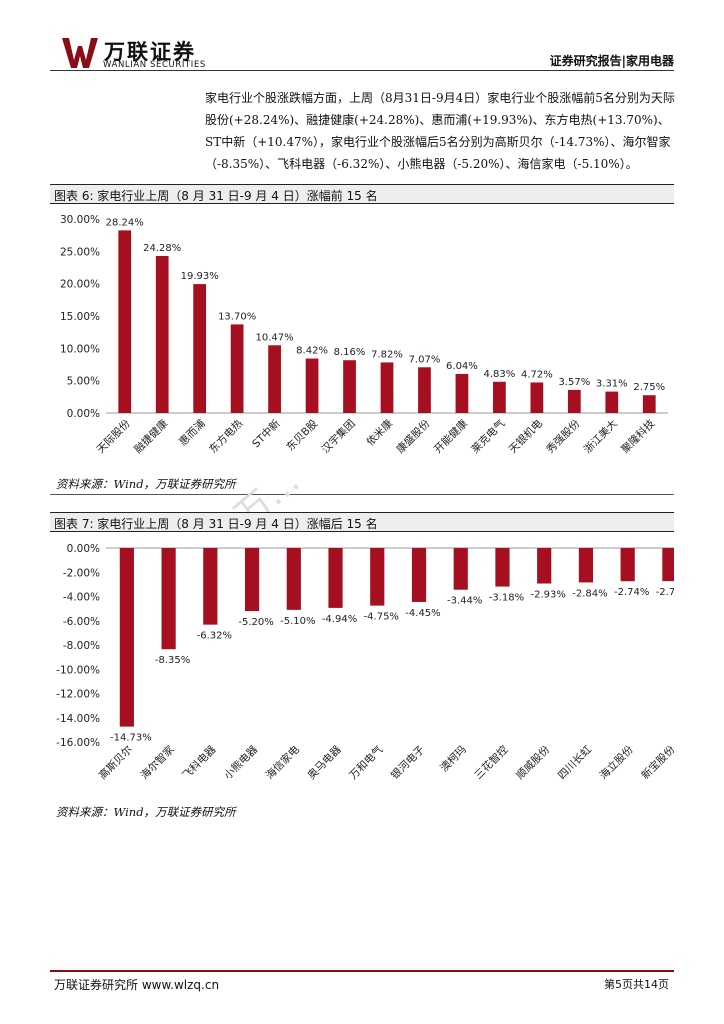  What do you see at coordinates (225, 436) in the screenshot?
I see `x-tick-label: 东方电热` at bounding box center [225, 436].